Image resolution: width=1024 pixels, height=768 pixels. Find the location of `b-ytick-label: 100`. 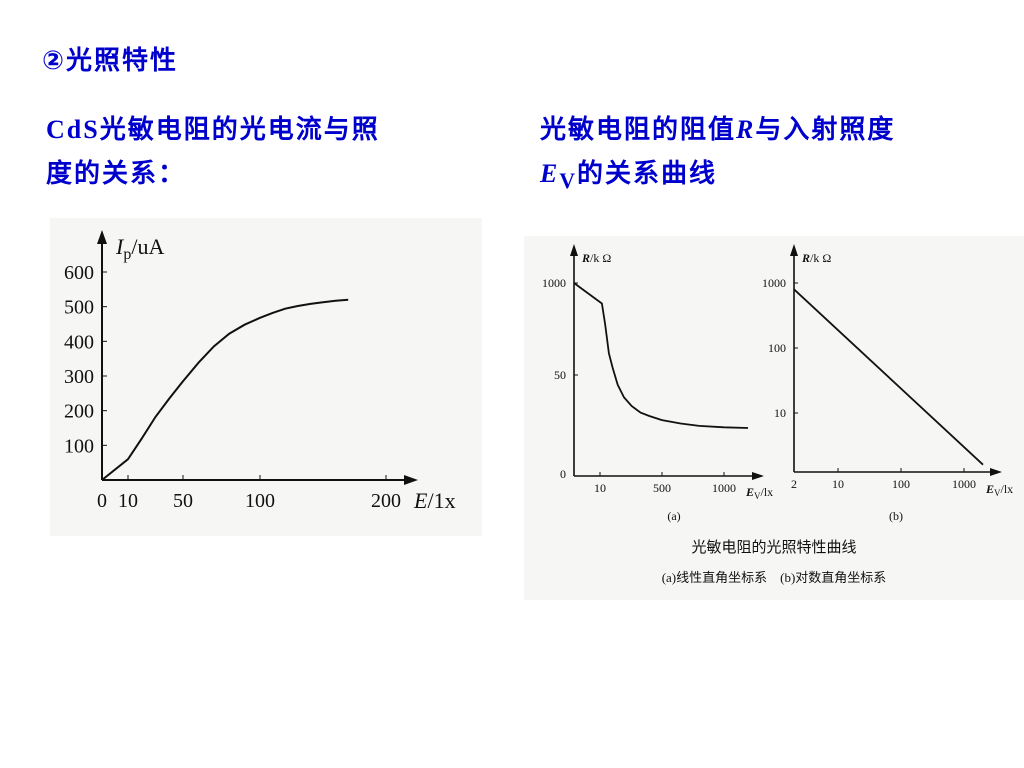

b-ytick-label: 100 is located at coordinates (777, 348).